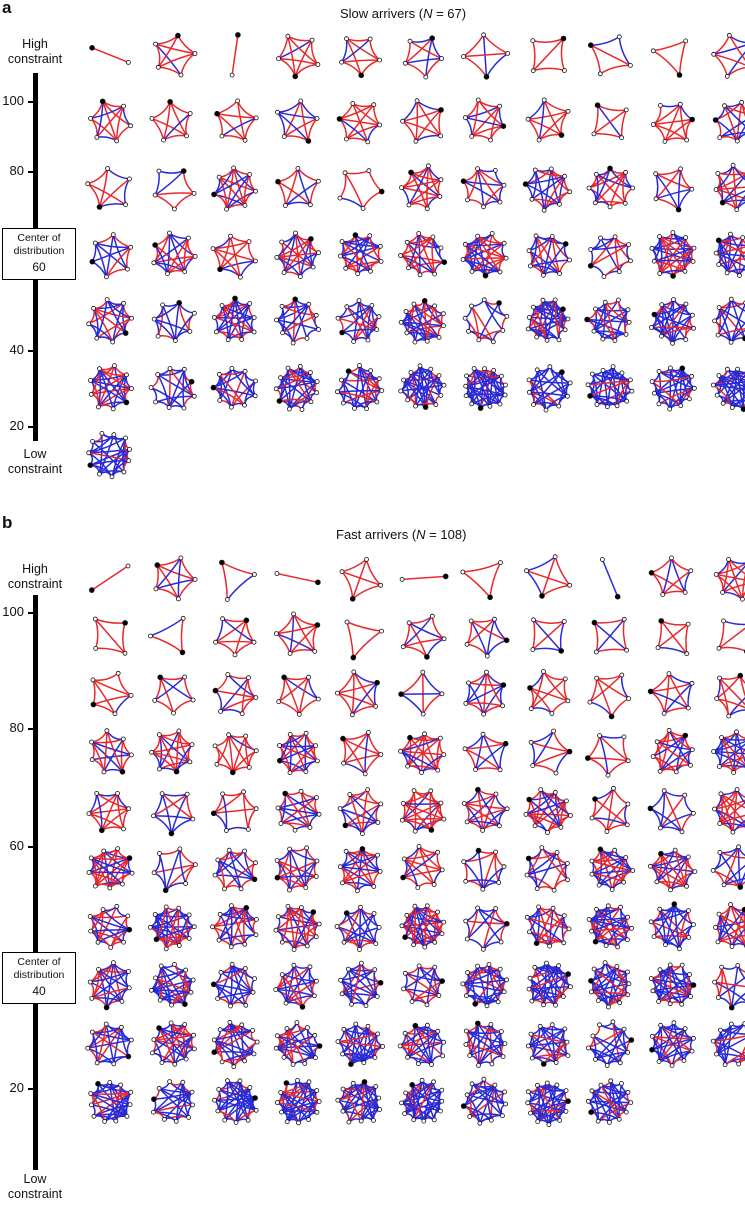 This screenshot has width=745, height=1214. What do you see at coordinates (449, 13) in the screenshot?
I see `panel-a-title-suffix: = 67)` at bounding box center [449, 13].